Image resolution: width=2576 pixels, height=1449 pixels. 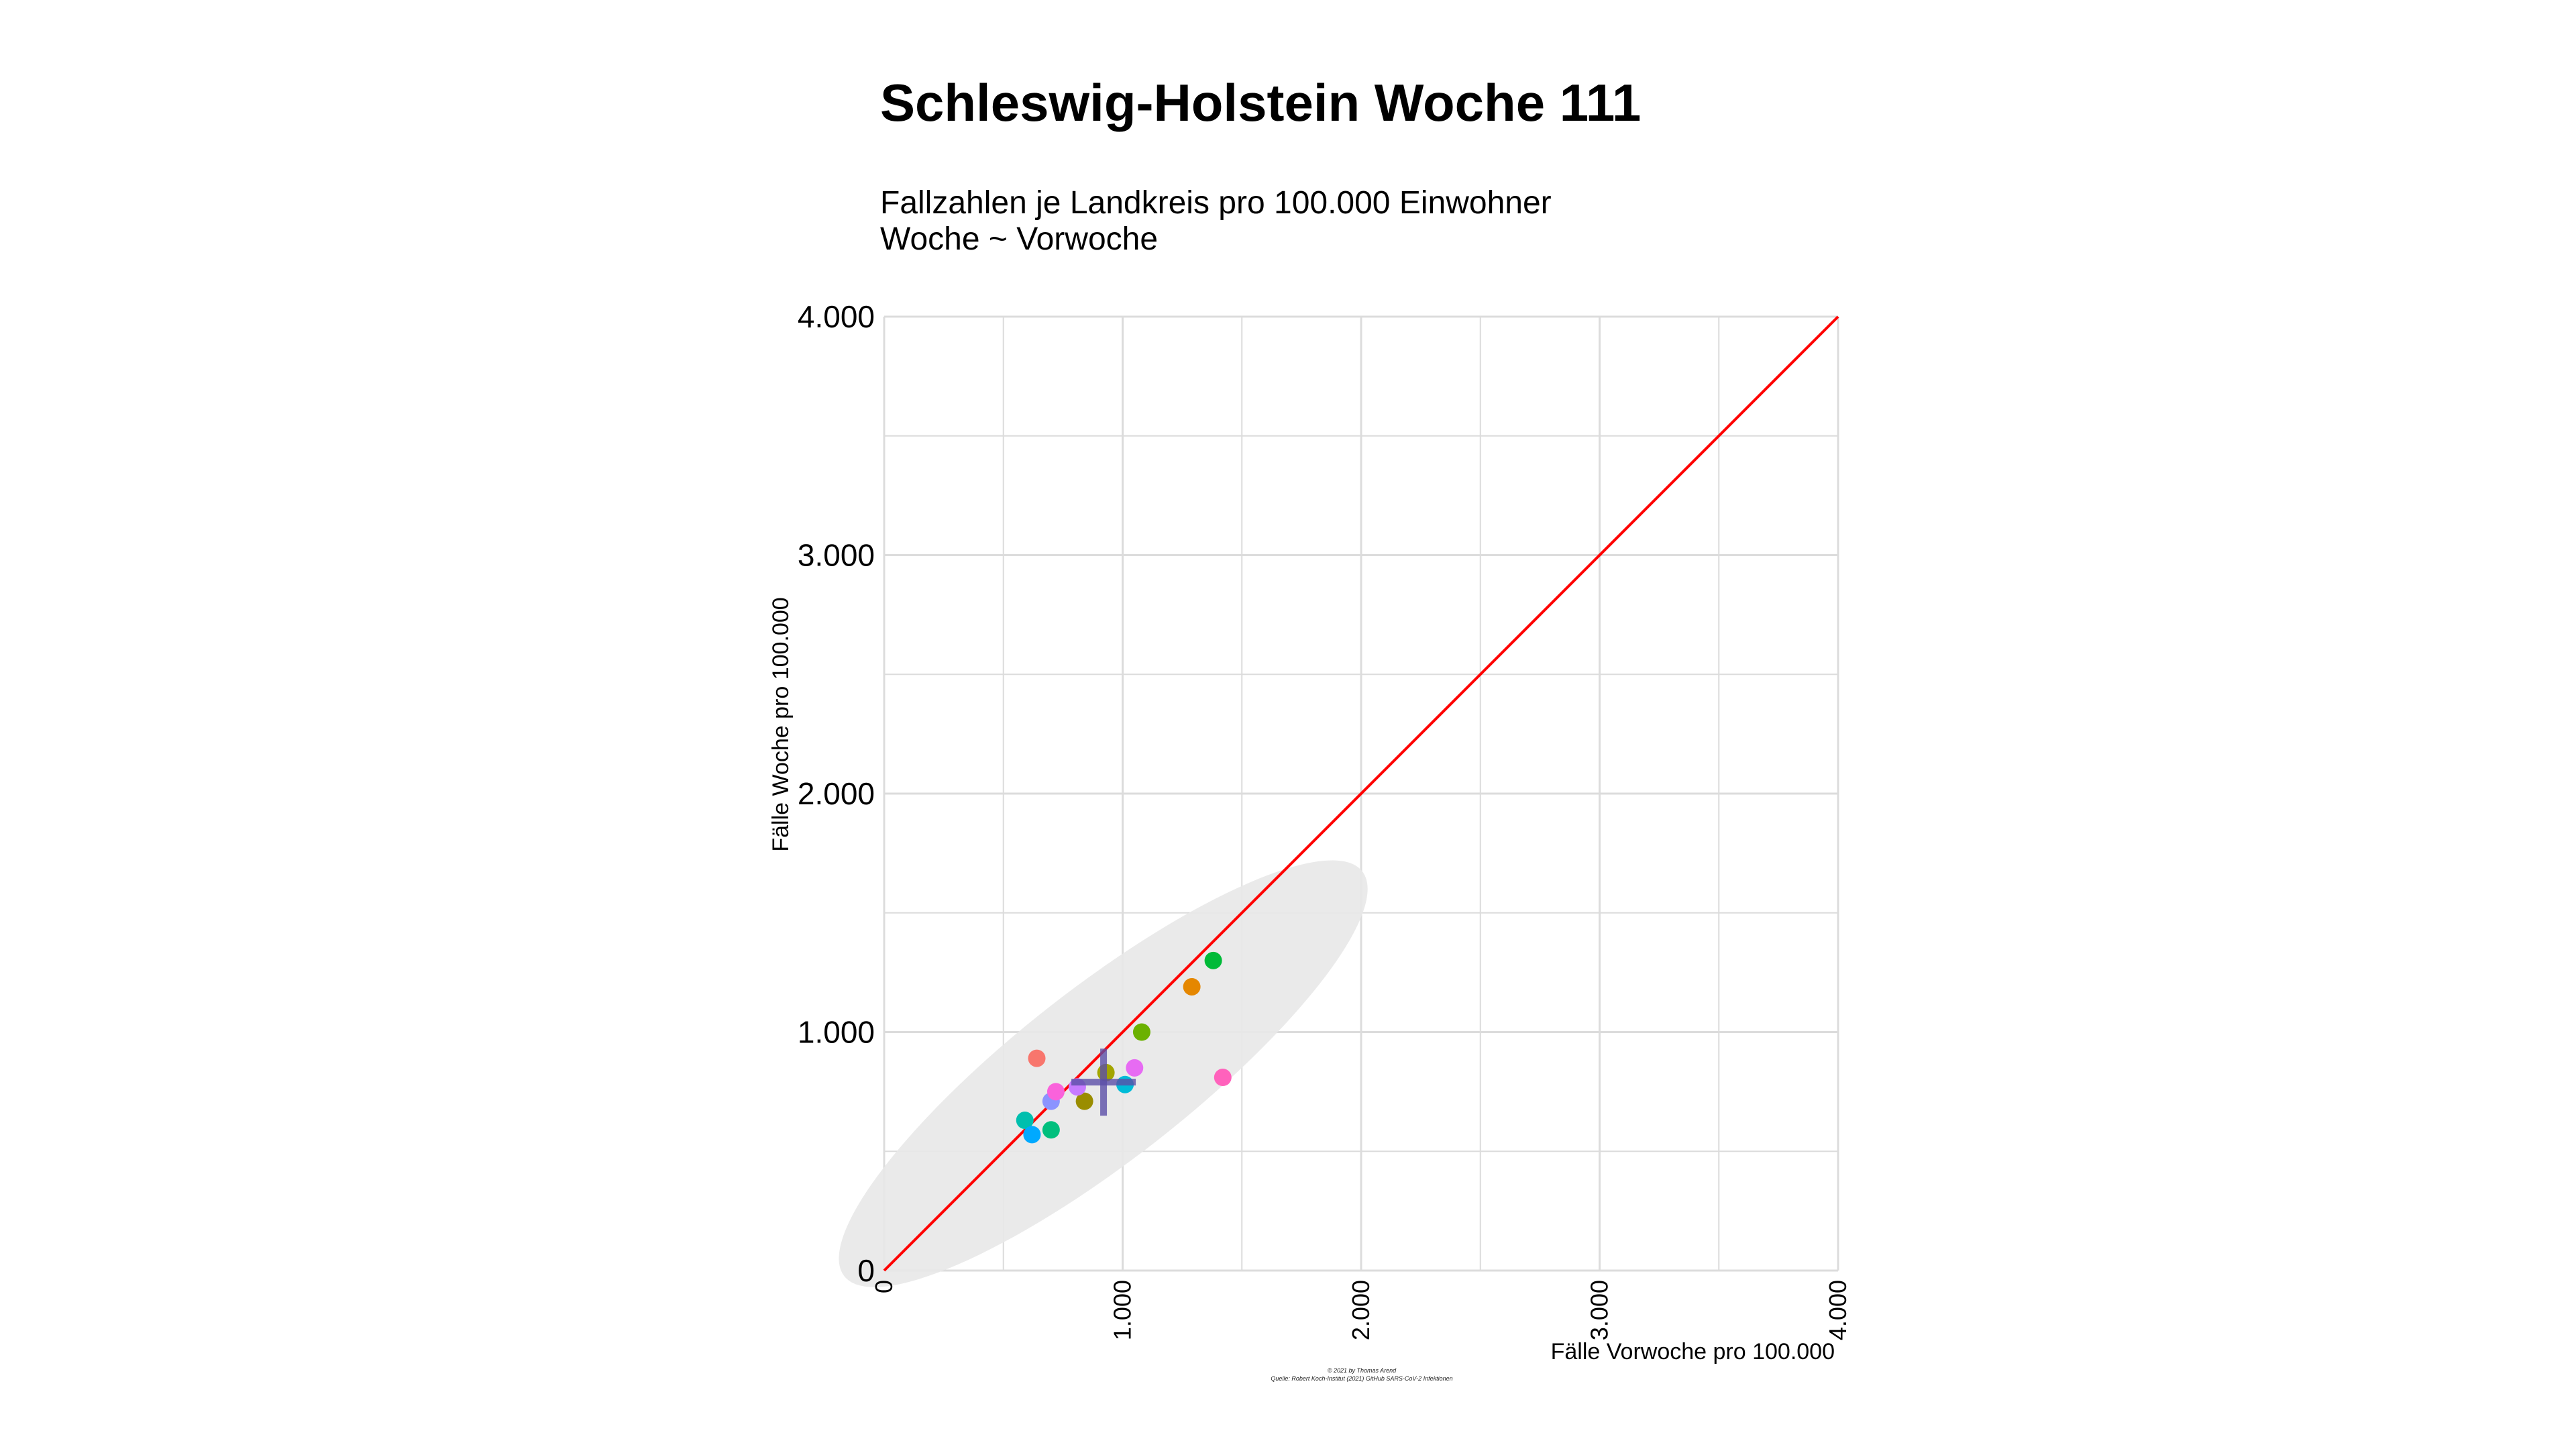 I want to click on x-tick-label: 3.000, so click(x=1599, y=1310).